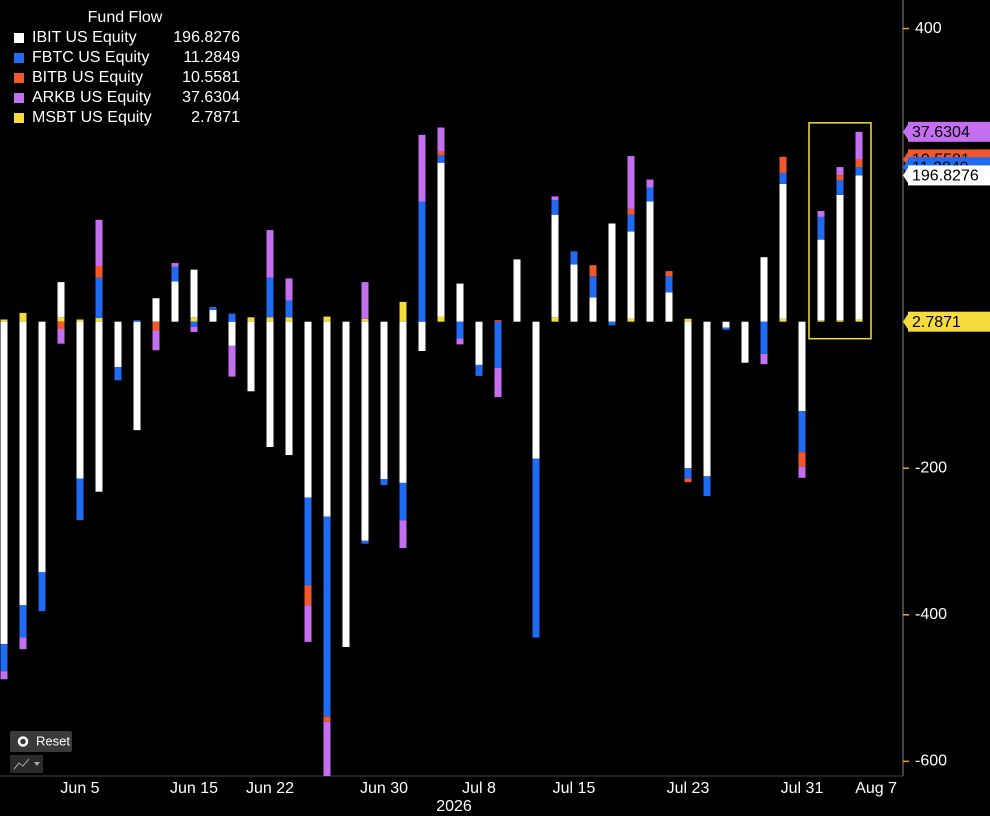 The height and width of the screenshot is (816, 990). Describe the element at coordinates (931, 614) in the screenshot. I see `y-tick-label: -400` at that location.